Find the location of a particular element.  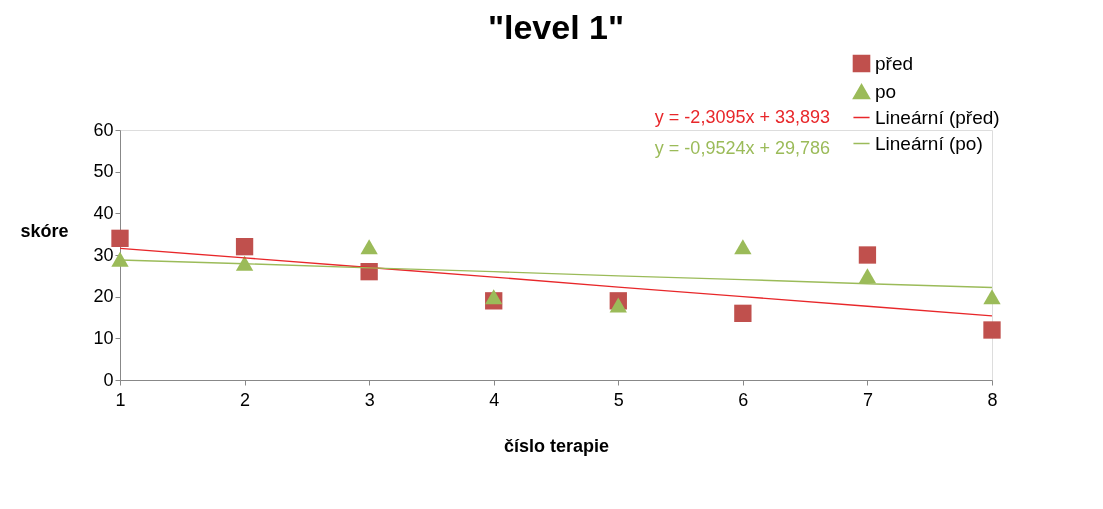

x-tick-label: 8 is located at coordinates (992, 399).